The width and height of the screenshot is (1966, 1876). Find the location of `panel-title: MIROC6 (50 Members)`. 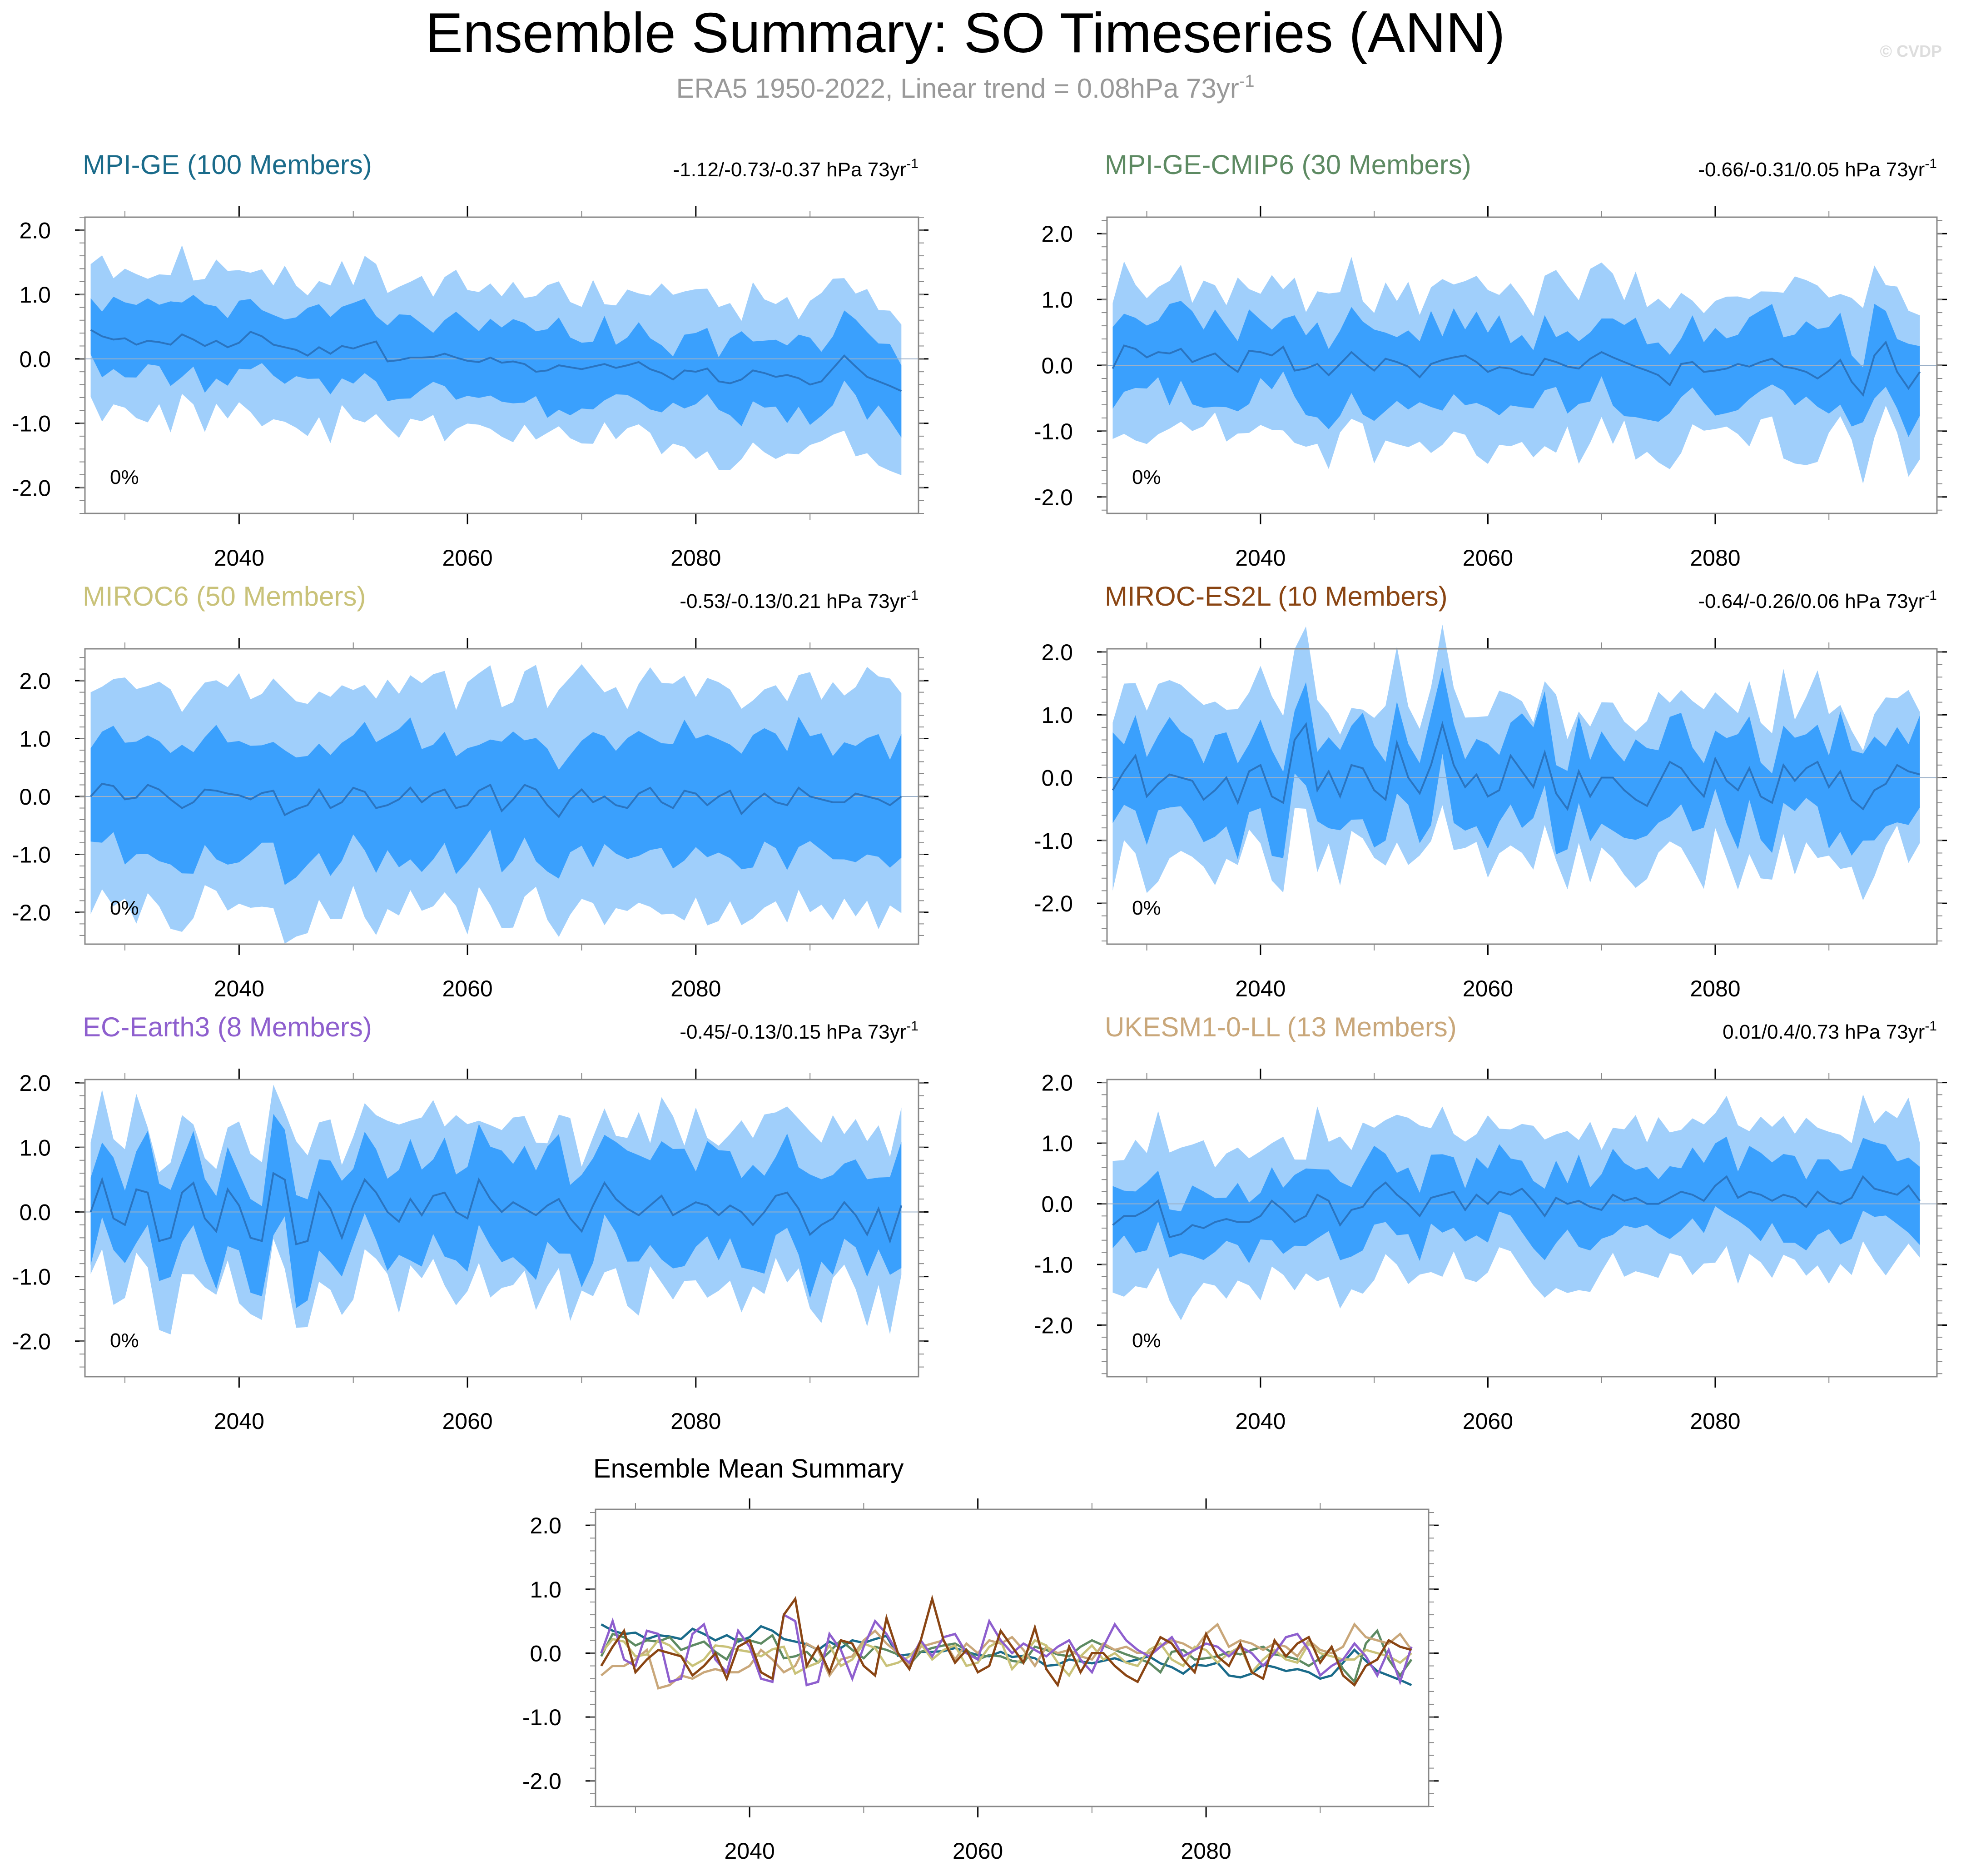

panel-title: MIROC6 (50 Members) is located at coordinates (224, 596).